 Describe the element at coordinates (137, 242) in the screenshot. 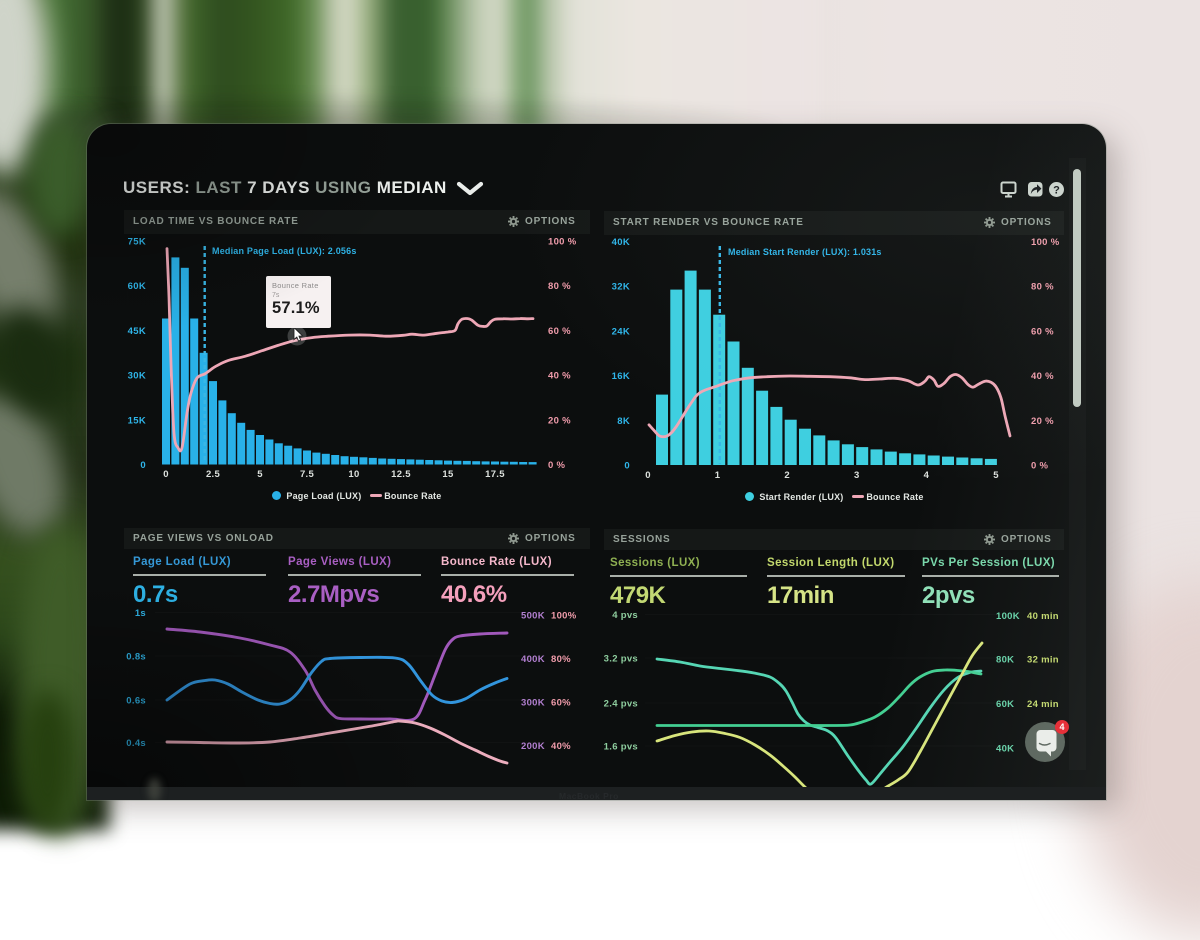

I see `svg-text: 75K` at that location.